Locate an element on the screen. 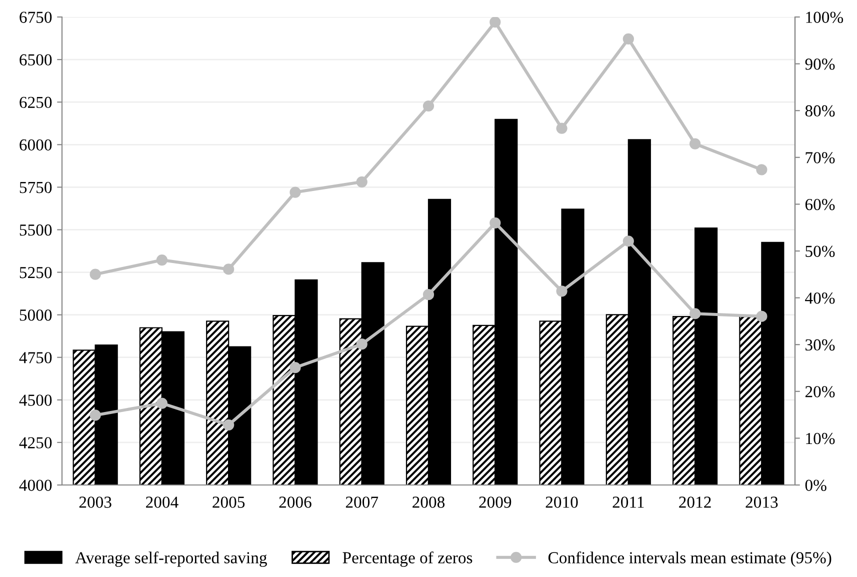 This screenshot has width=857, height=577. legend-label: Percentage of zeros is located at coordinates (407, 559).